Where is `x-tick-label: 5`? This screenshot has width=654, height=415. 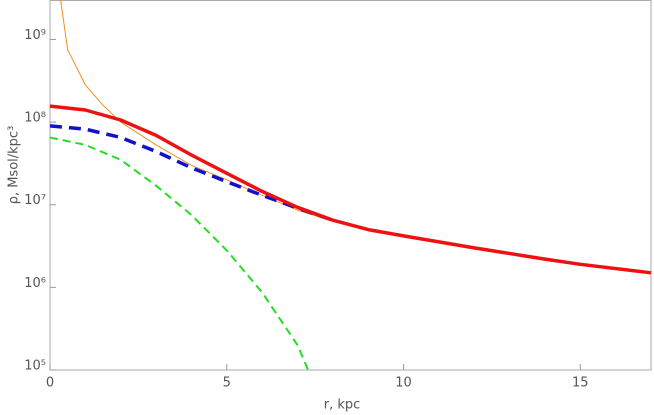
x-tick-label: 5 is located at coordinates (227, 383).